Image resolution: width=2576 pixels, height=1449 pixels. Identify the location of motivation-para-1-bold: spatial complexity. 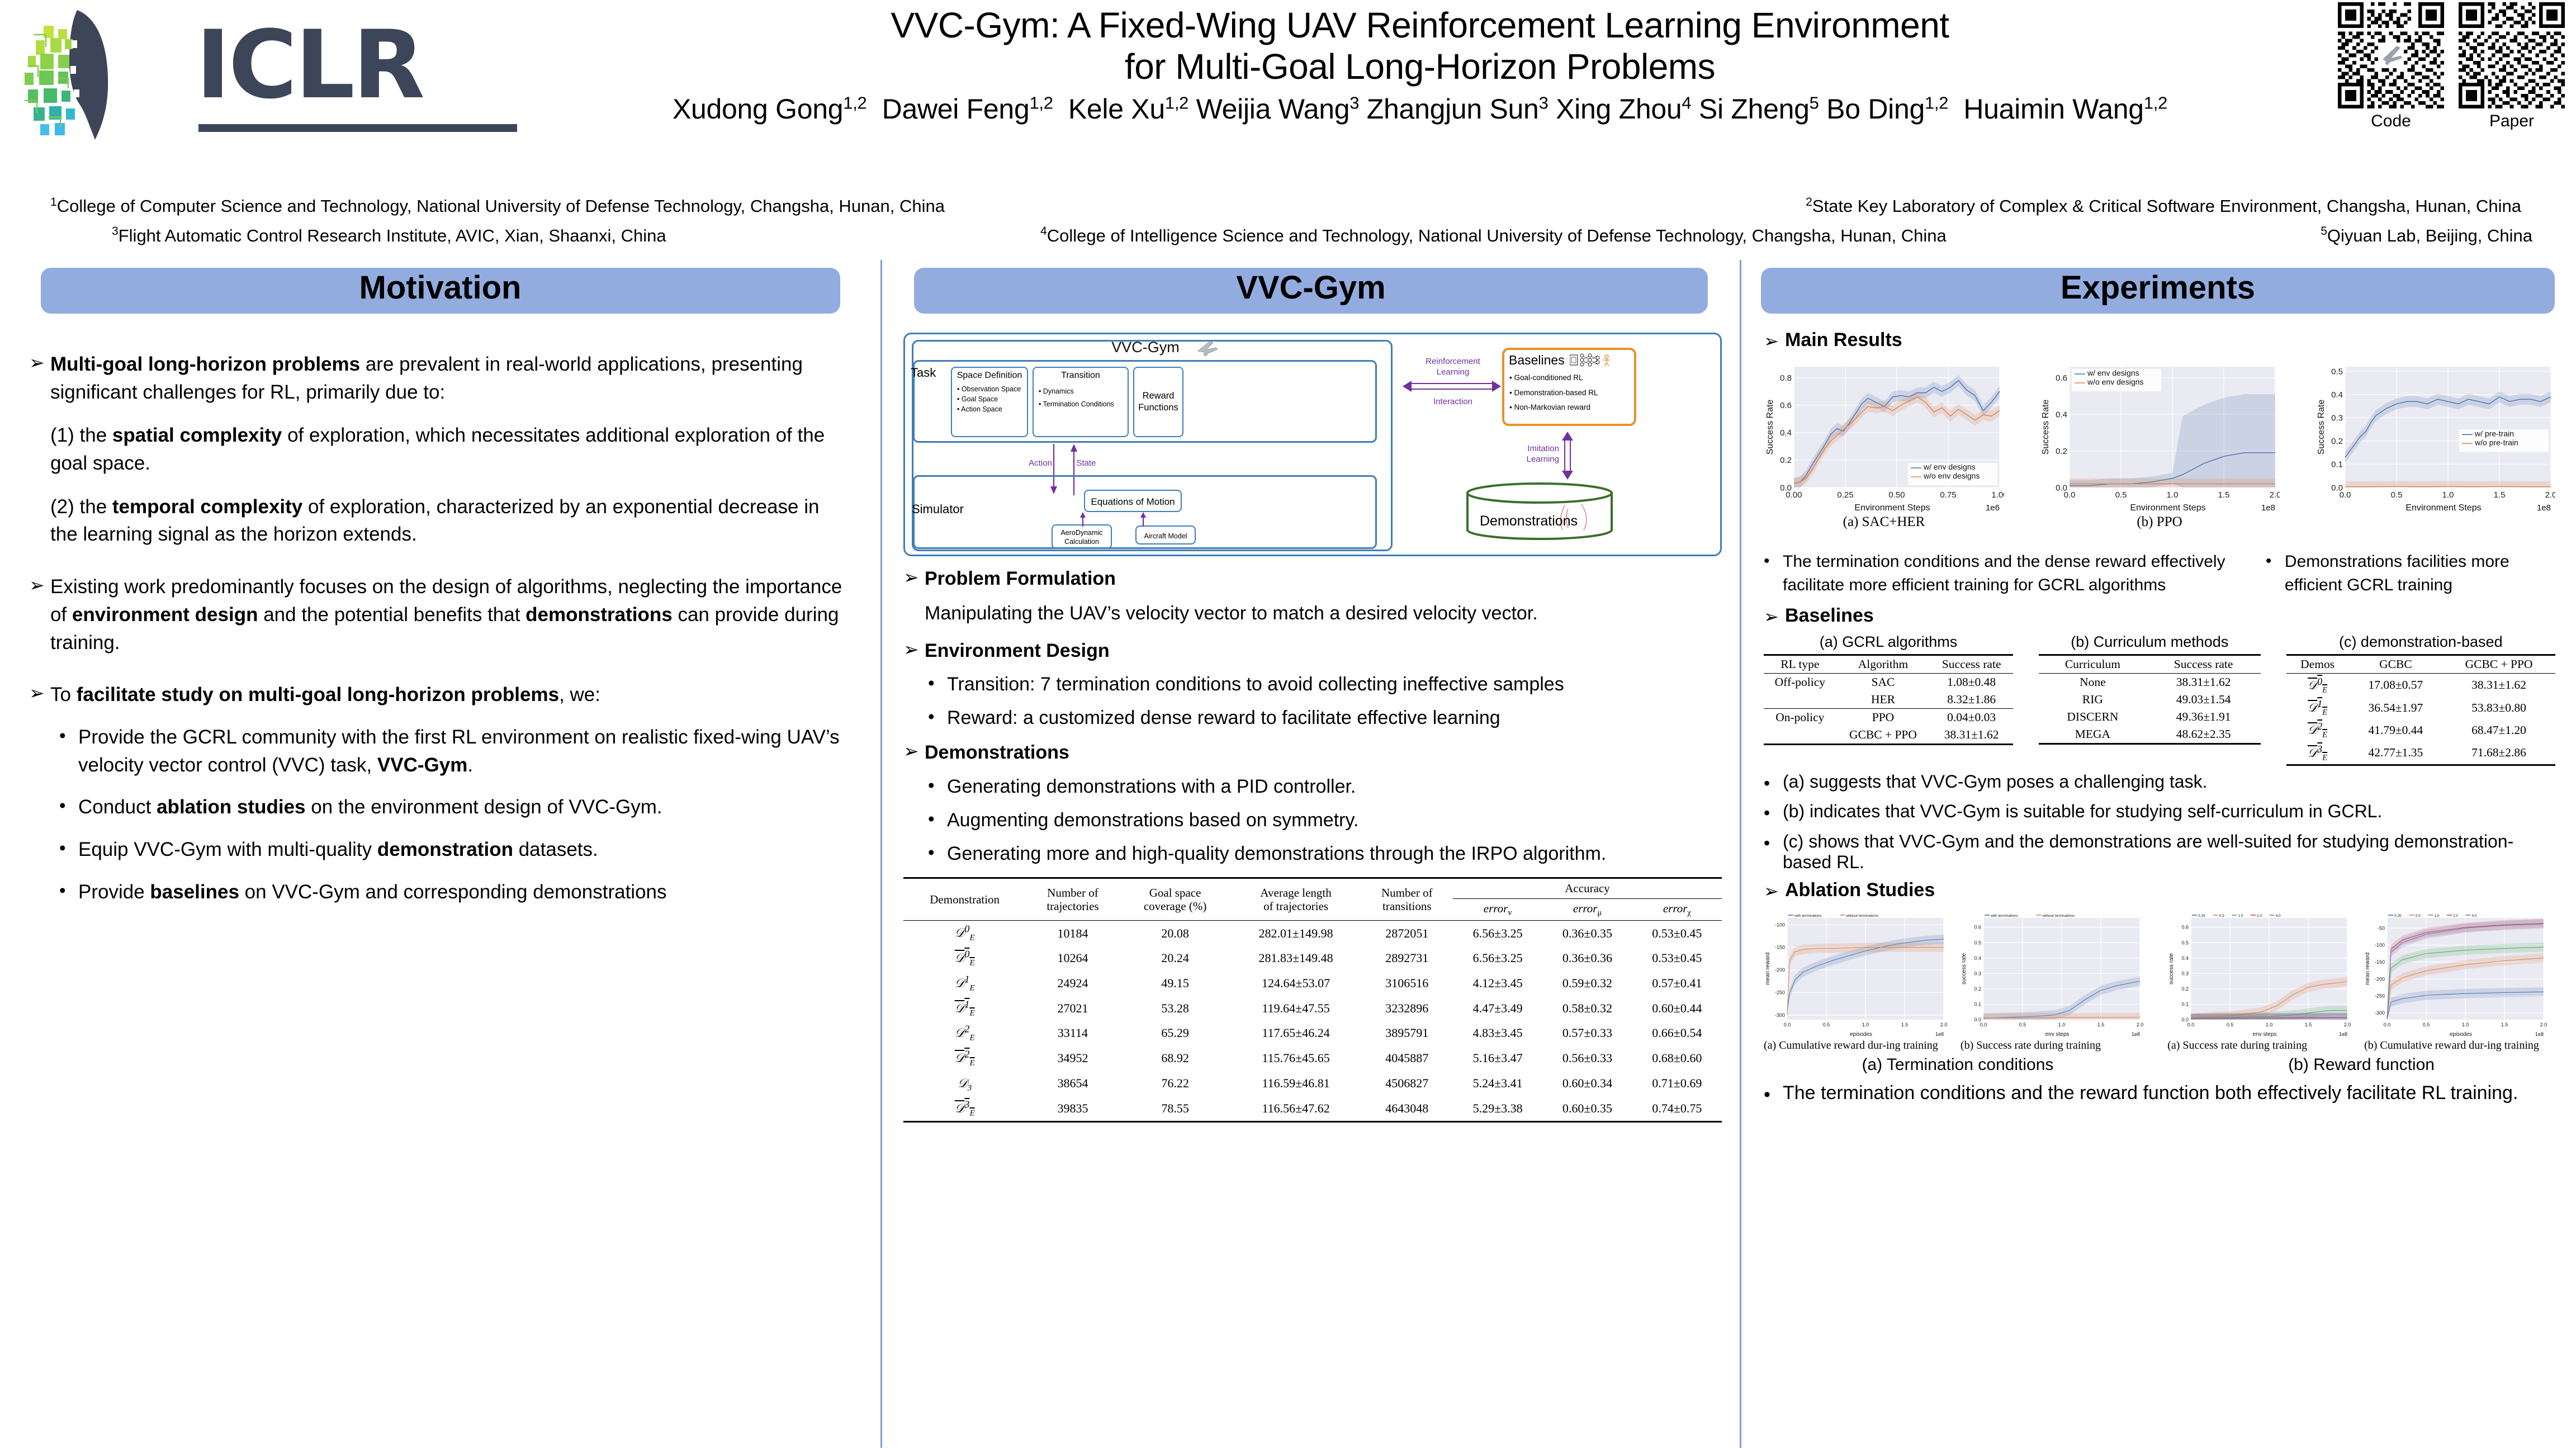
(197, 435).